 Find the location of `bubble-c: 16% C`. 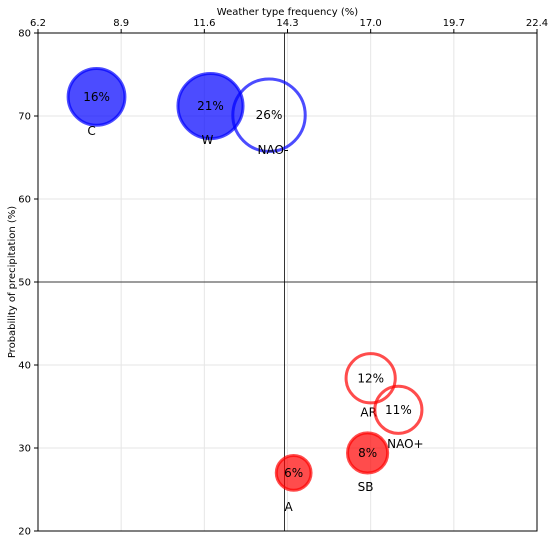

bubble-c: 16% C is located at coordinates (96, 102).